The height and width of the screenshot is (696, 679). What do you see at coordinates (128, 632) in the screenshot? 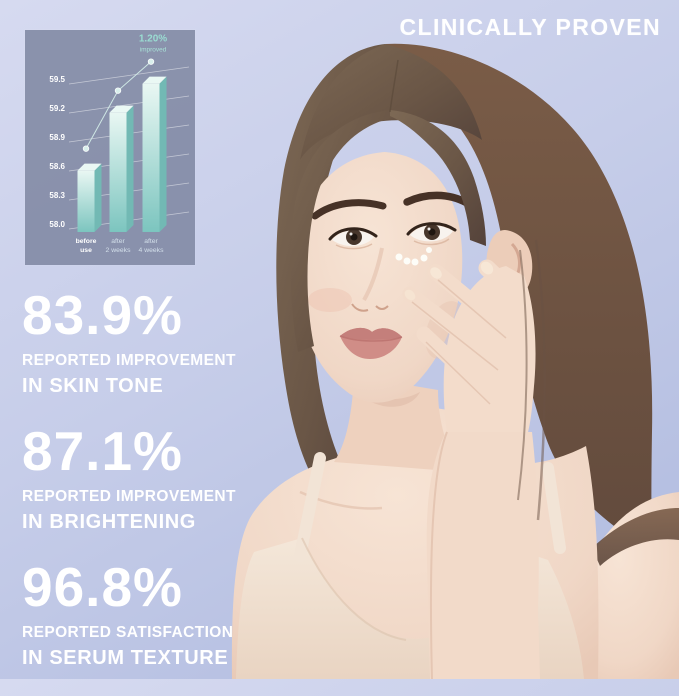
I see `stat-caption: REPORTED SATISFACTION` at bounding box center [128, 632].